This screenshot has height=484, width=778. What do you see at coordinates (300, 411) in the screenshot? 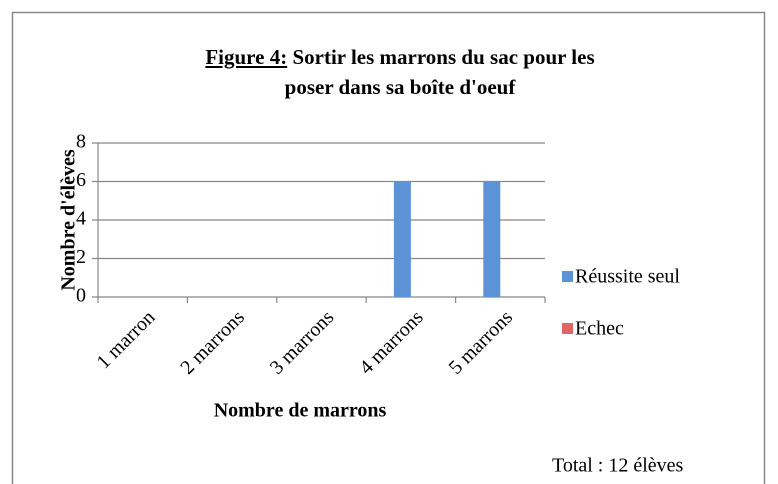
I see `x-axis-label: Nombre de marrons` at bounding box center [300, 411].